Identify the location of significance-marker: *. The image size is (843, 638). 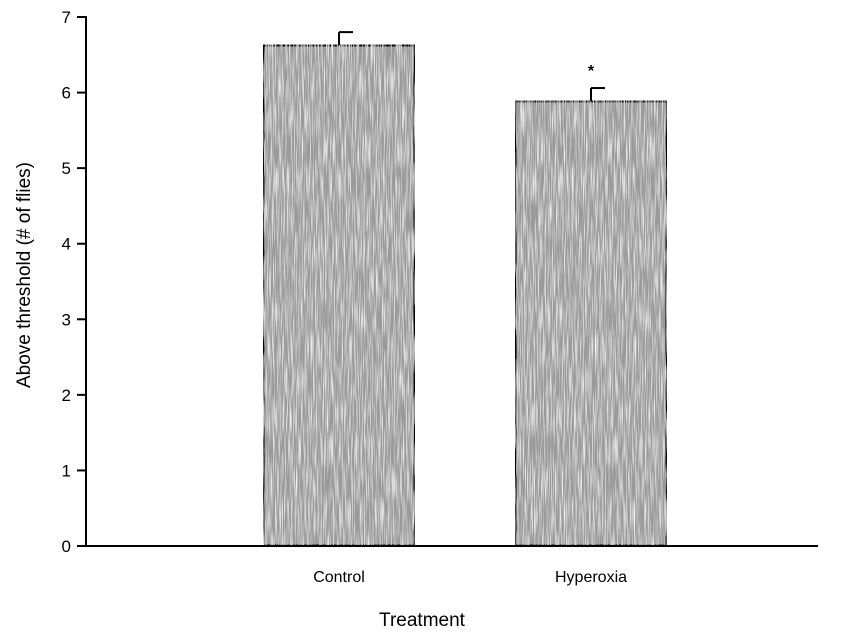
(591, 71).